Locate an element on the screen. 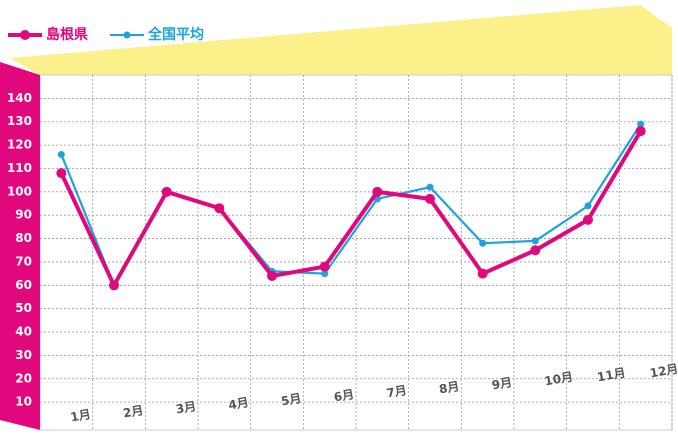 This screenshot has height=440, width=678. x-tick-label: 3月 is located at coordinates (186, 407).